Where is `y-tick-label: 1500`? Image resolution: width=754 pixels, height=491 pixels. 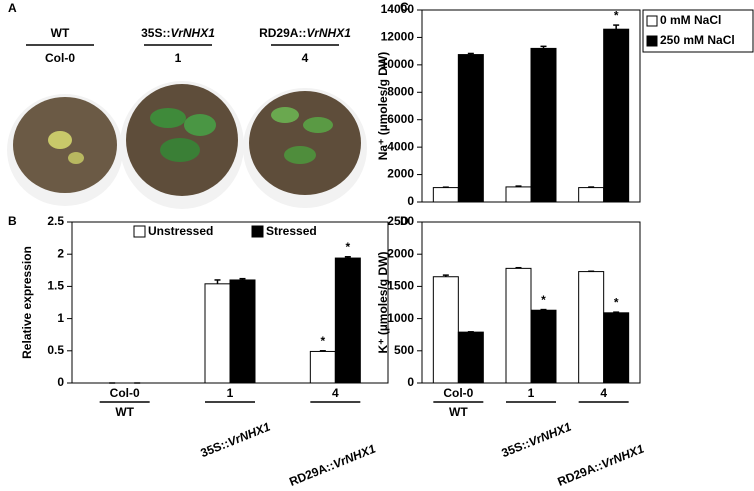
y-tick-label: 1500 is located at coordinates (400, 286).